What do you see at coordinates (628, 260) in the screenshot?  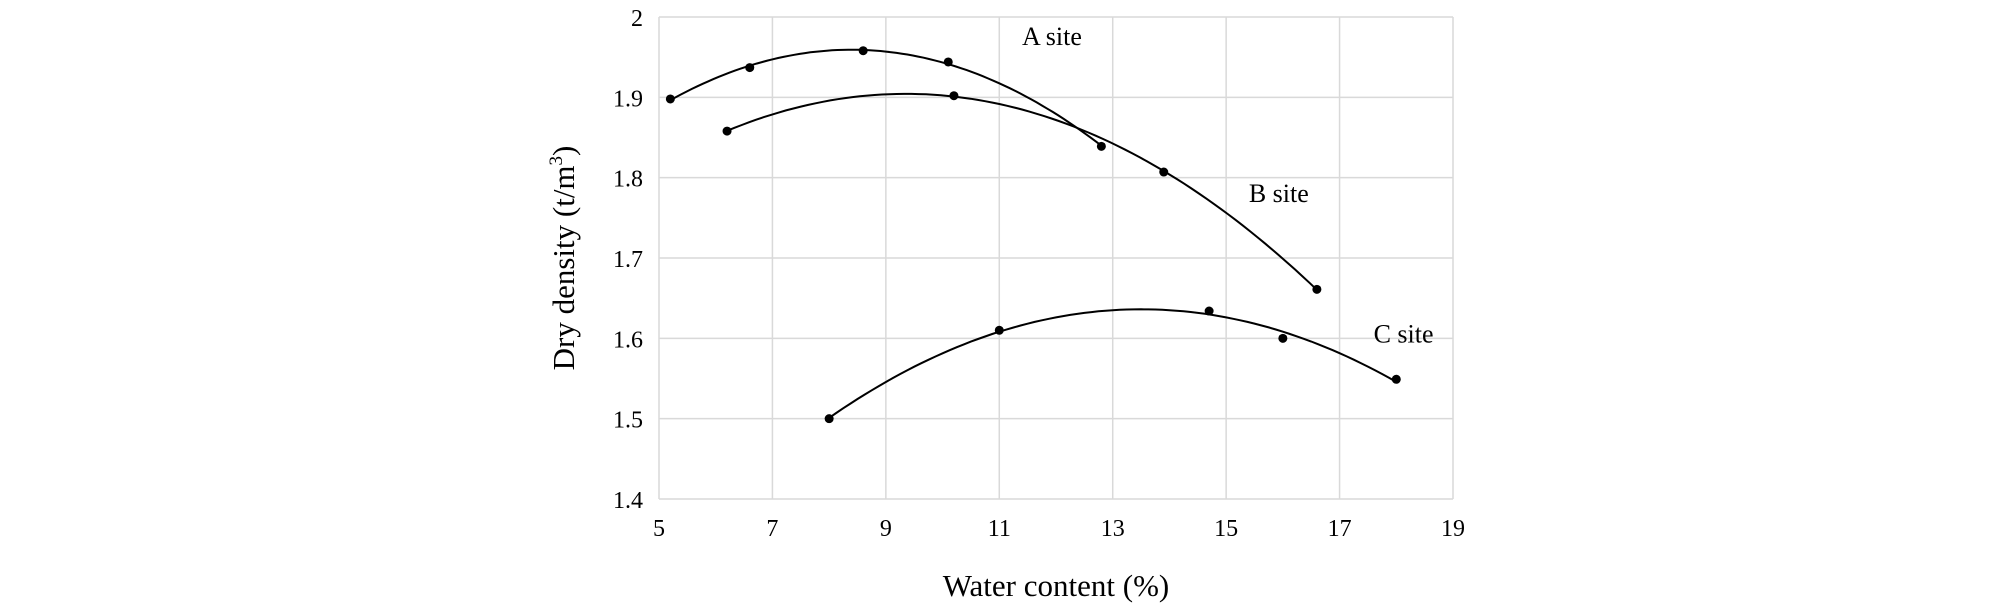 I see `y-tick-label: 1.7` at bounding box center [628, 260].